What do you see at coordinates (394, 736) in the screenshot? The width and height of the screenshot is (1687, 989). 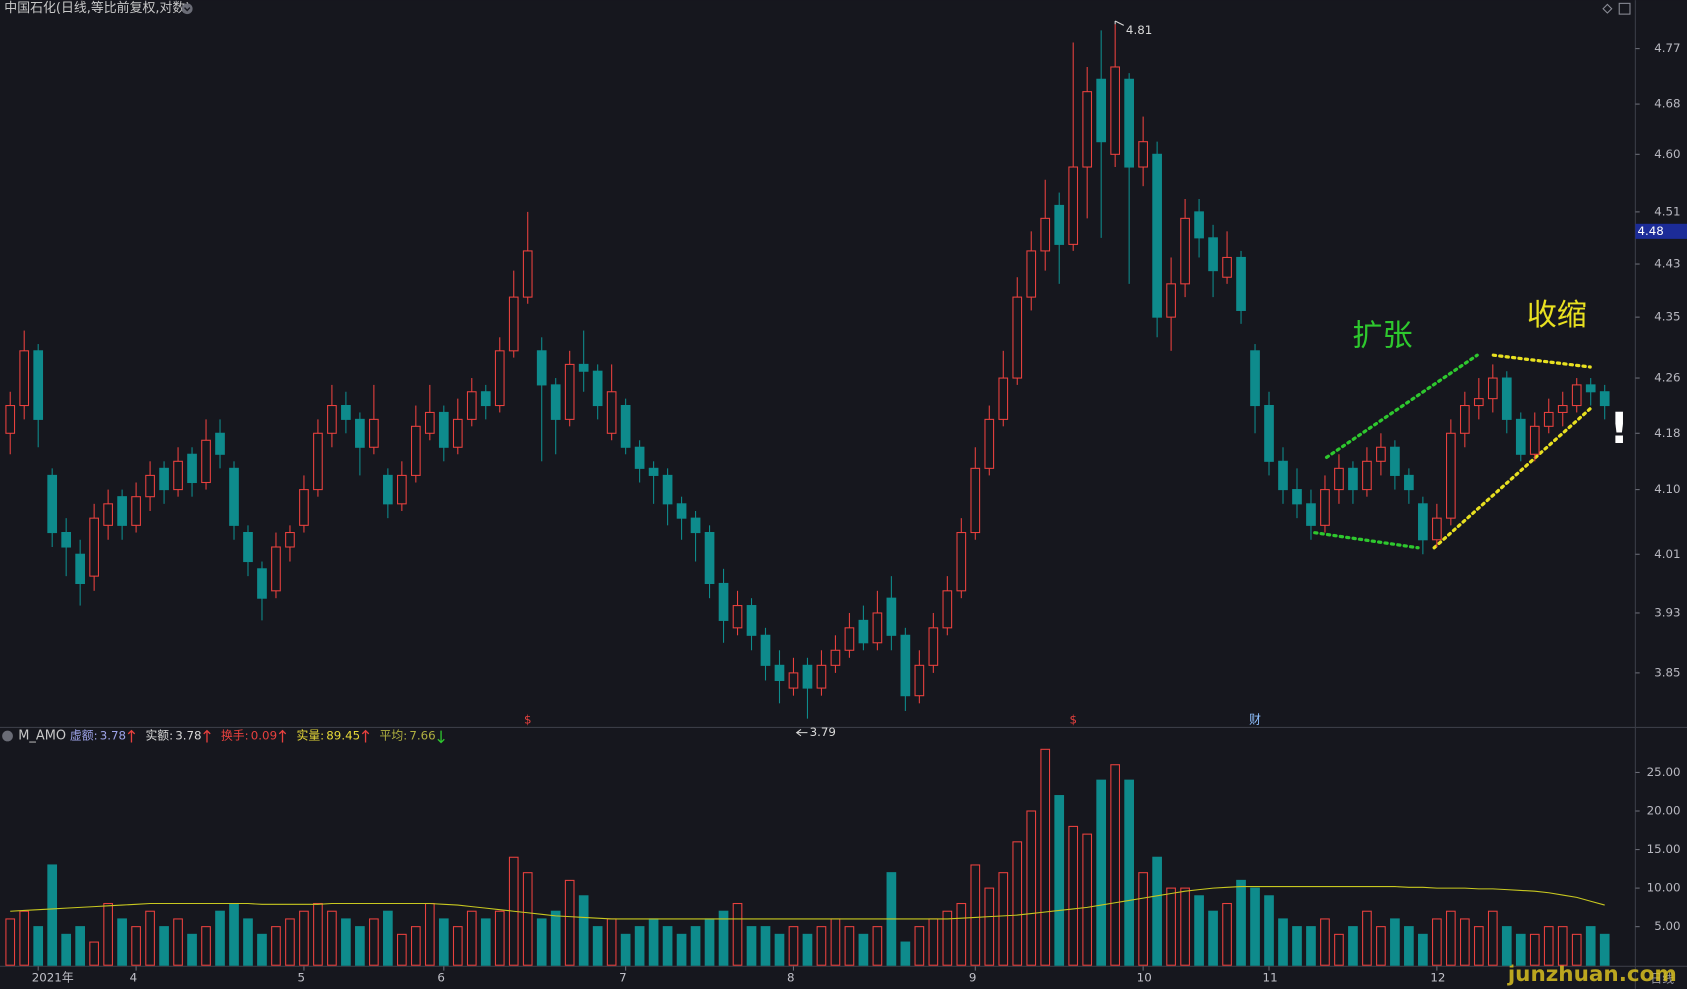 I see `legend-name: 平均:` at bounding box center [394, 736].